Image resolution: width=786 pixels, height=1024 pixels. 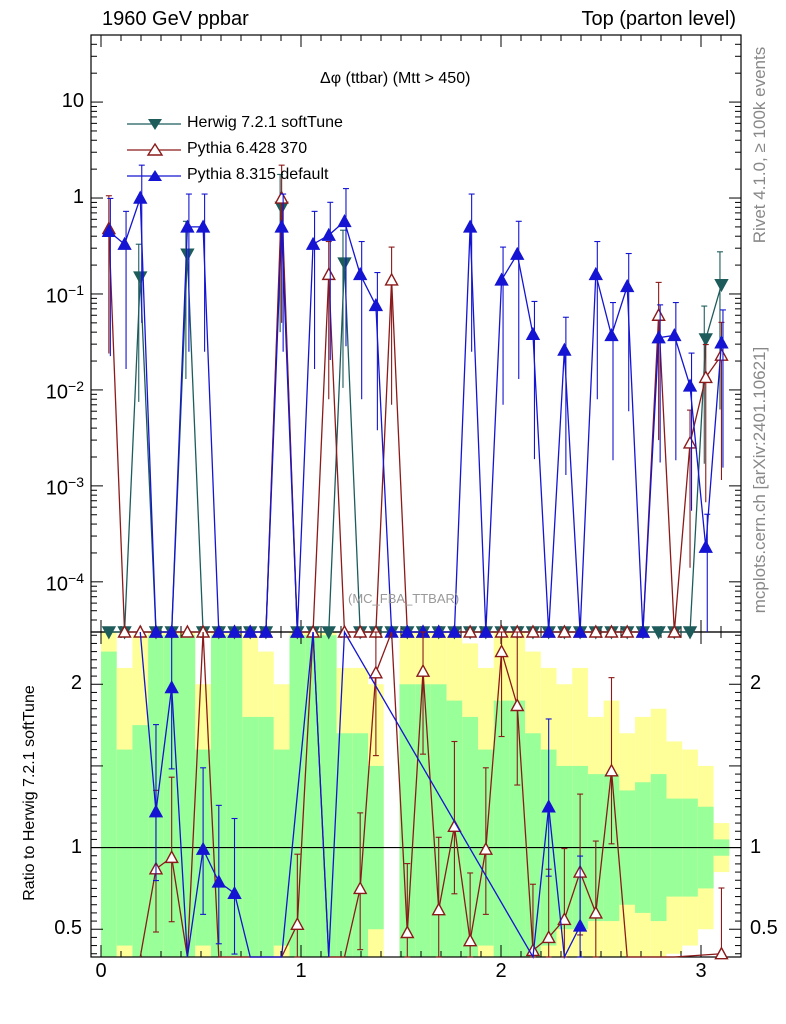 What do you see at coordinates (759, 480) in the screenshot?
I see `source-reference-label: mcplots.cern.ch [arXiv:2401.10621]` at bounding box center [759, 480].